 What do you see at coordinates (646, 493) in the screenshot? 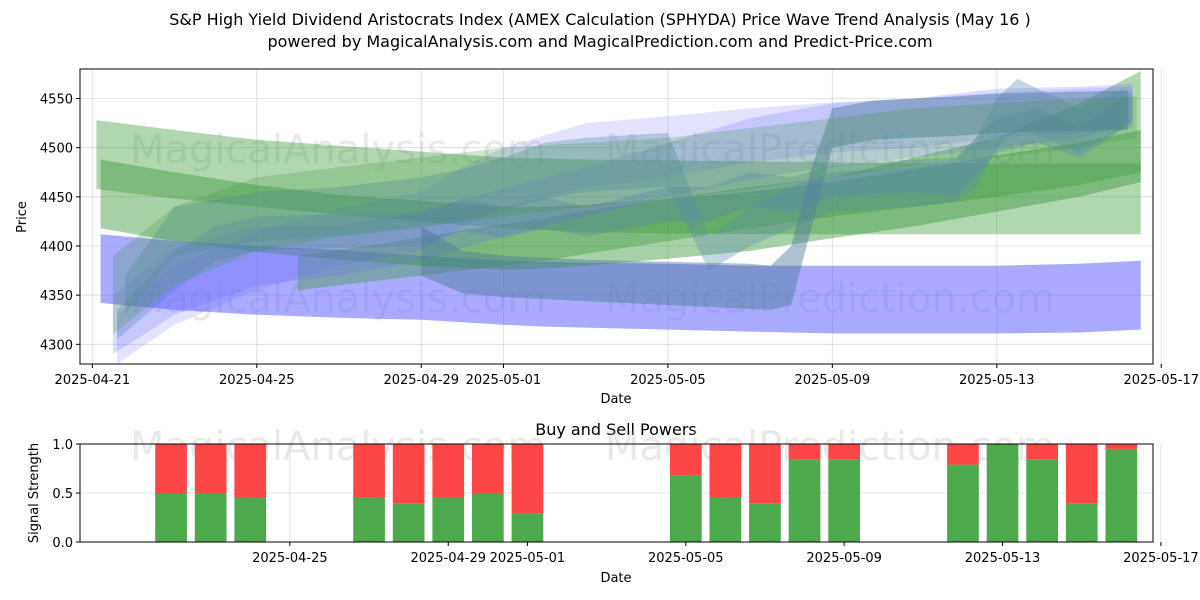
I see `signal-bars` at bounding box center [646, 493].